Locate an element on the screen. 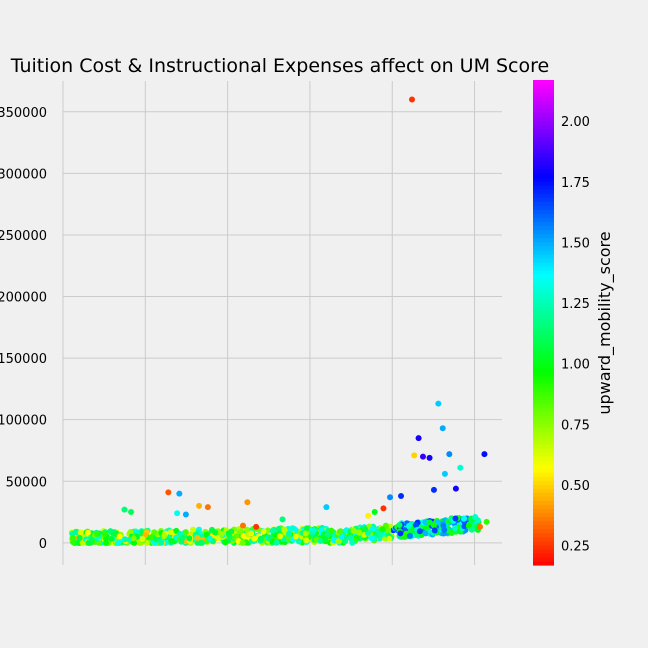 Image resolution: width=648 pixels, height=648 pixels. colorbar-tick-label: 0.25 is located at coordinates (575, 547).